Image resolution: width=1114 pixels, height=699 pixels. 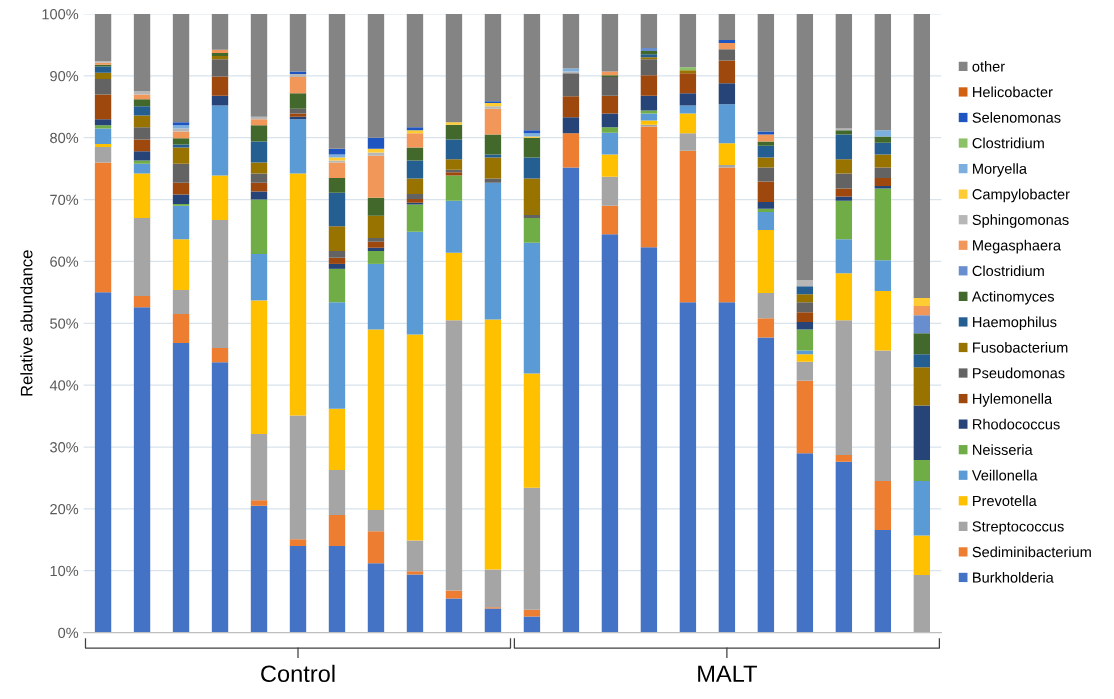 I want to click on y-tick-label: 10%, so click(x=64, y=571).